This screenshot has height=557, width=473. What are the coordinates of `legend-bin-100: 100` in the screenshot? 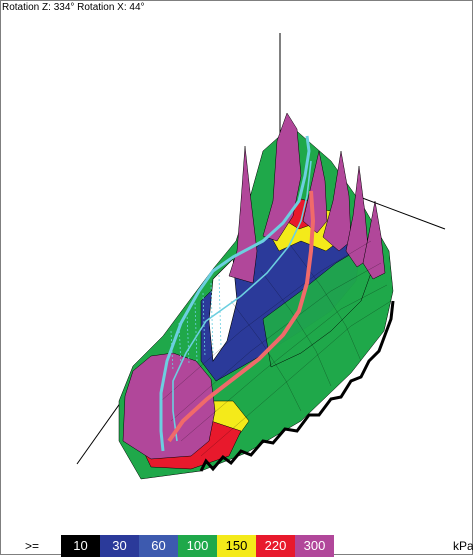 It's located at (197, 546).